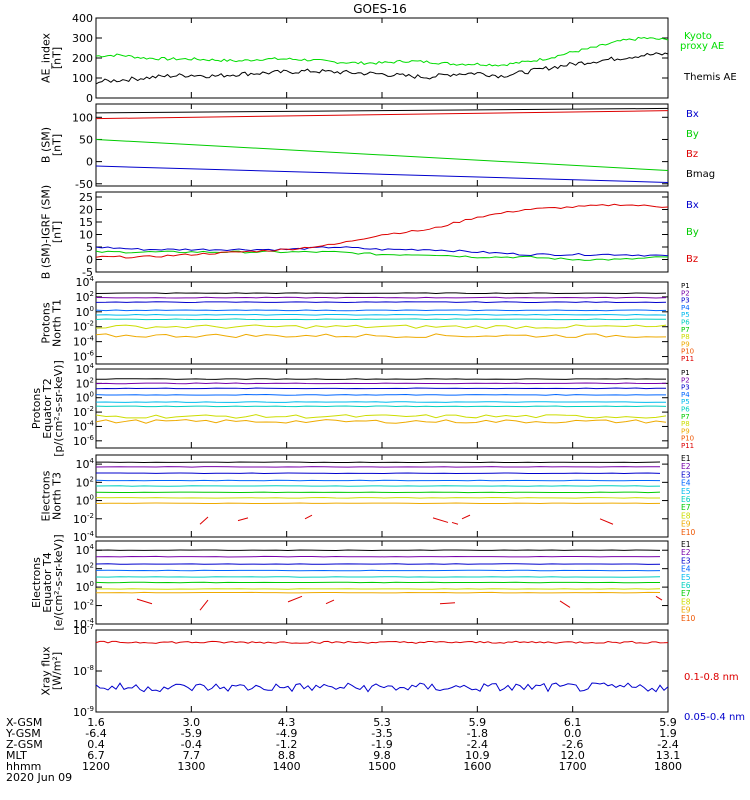 The image size is (750, 800). Describe the element at coordinates (477, 733) in the screenshot. I see `footer-value: -1.8` at that location.